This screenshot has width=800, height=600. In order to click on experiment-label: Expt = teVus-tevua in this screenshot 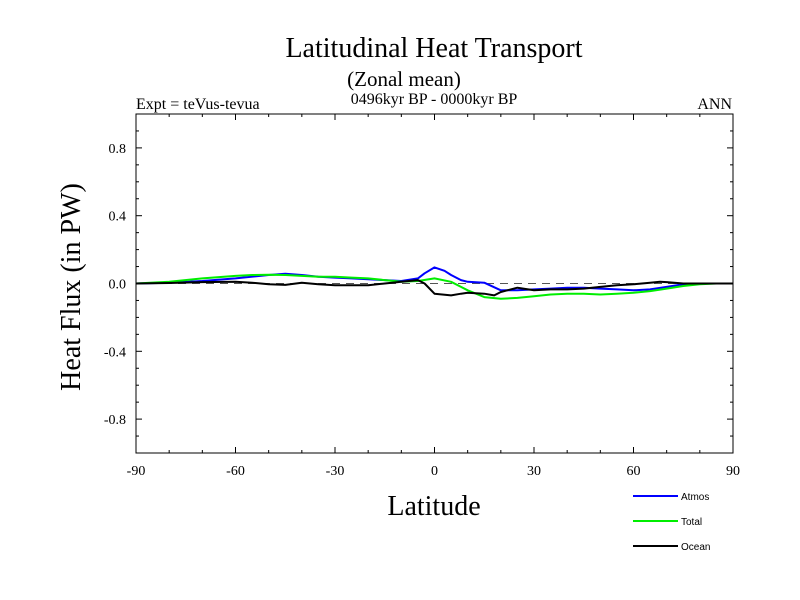, I will do `click(198, 104)`.